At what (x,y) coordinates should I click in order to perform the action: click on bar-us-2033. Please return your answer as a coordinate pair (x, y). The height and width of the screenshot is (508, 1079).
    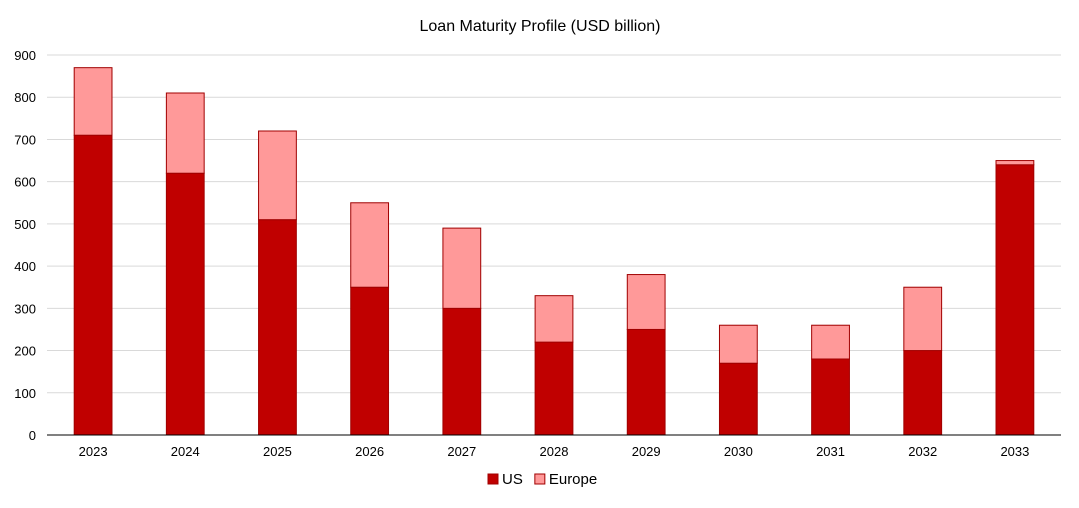
    Looking at the image, I should click on (1015, 300).